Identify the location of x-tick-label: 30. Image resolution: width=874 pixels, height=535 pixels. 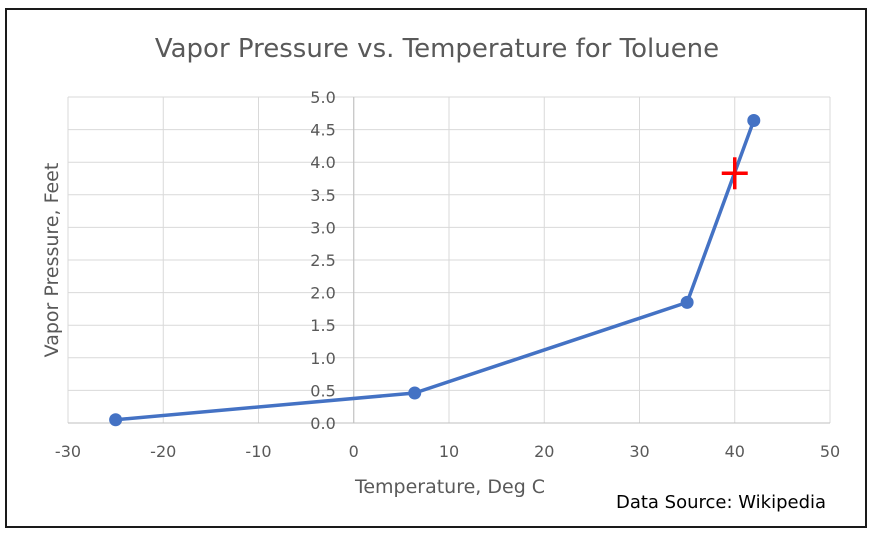
(639, 451).